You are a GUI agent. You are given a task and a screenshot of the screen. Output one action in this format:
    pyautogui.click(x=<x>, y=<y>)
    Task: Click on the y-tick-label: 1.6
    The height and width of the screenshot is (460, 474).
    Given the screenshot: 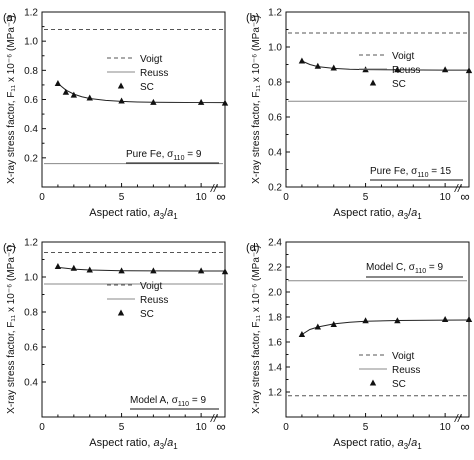 What is the action you would take?
    pyautogui.click(x=275, y=343)
    